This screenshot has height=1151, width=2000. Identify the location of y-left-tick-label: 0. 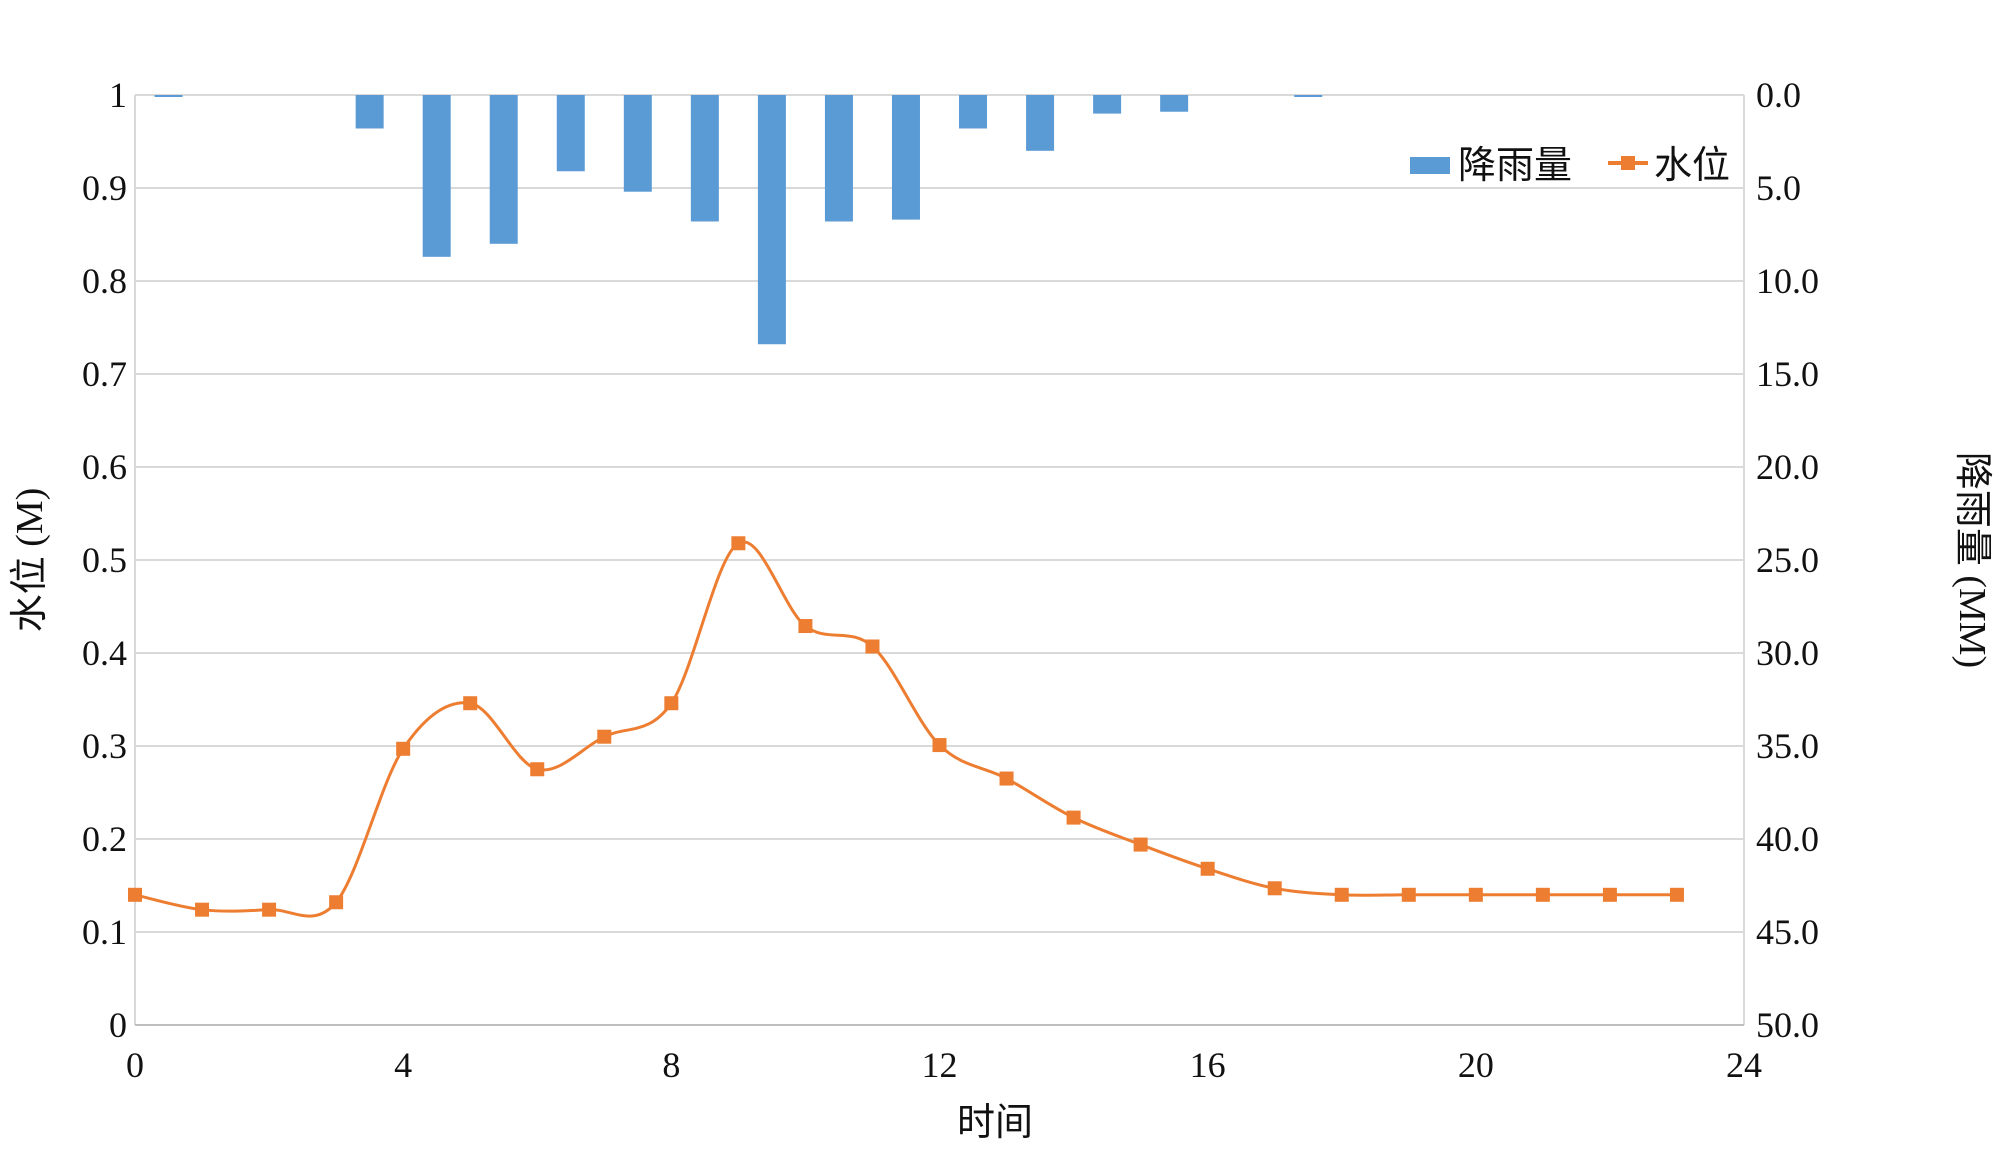
(118, 1025).